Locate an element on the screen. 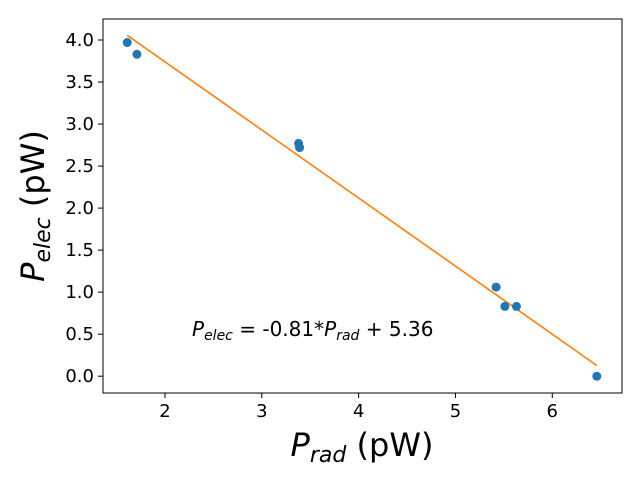 The width and height of the screenshot is (640, 480). x-tick-label: 6 is located at coordinates (552, 411).